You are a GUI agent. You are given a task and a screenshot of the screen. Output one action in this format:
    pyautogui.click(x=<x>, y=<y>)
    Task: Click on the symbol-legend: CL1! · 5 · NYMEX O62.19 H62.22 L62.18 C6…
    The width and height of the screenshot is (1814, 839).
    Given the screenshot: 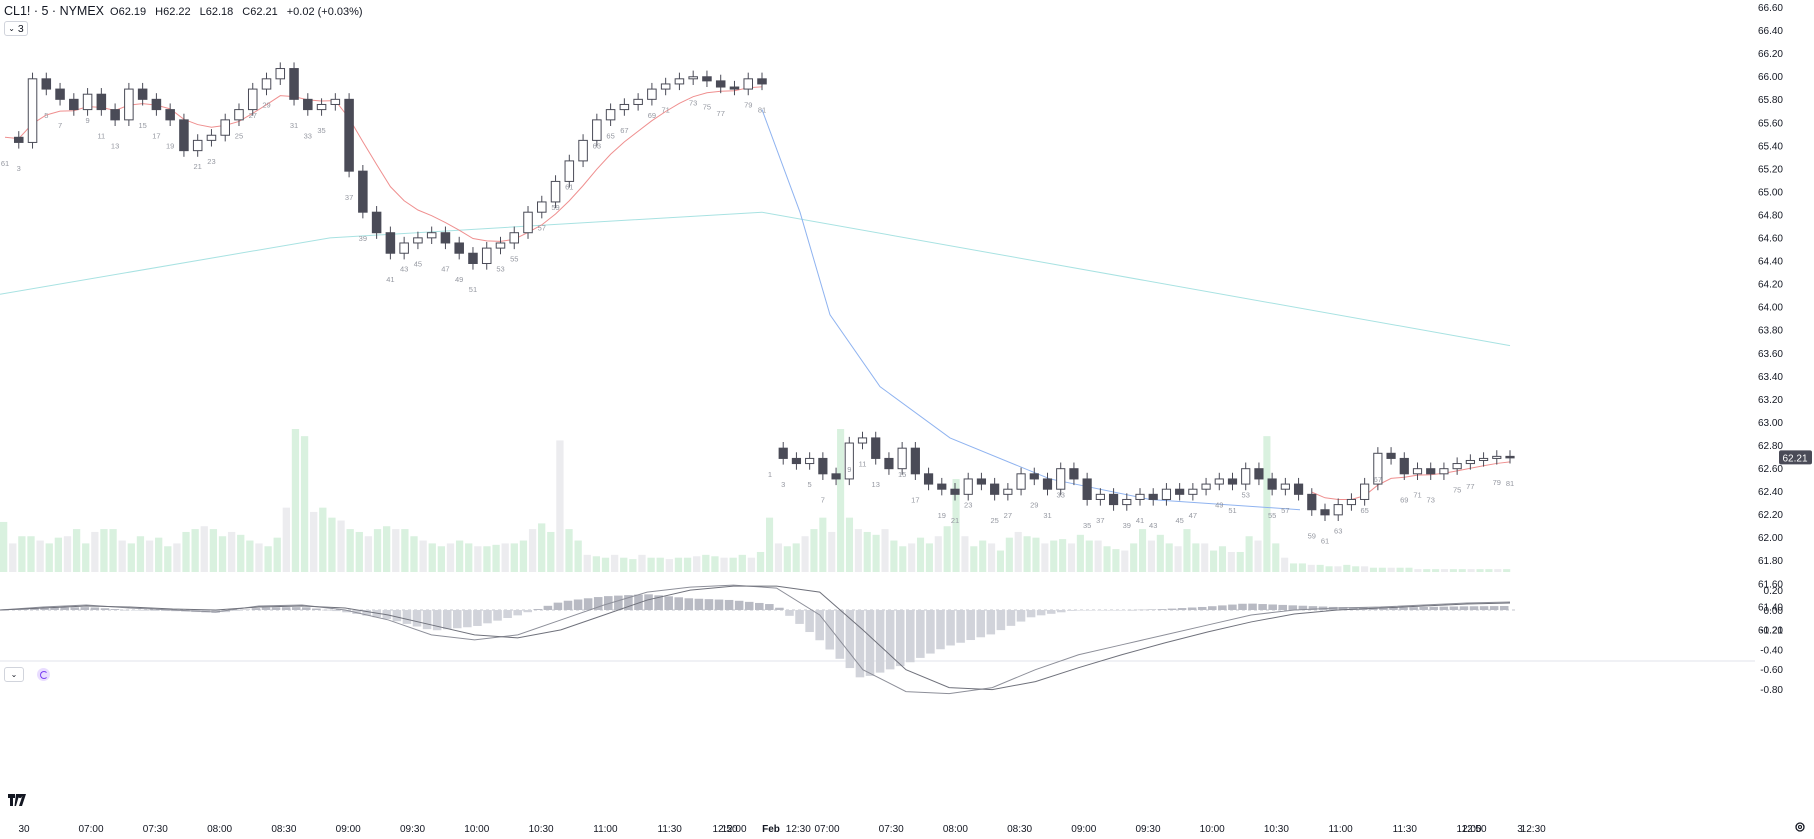 What is the action you would take?
    pyautogui.click(x=183, y=12)
    